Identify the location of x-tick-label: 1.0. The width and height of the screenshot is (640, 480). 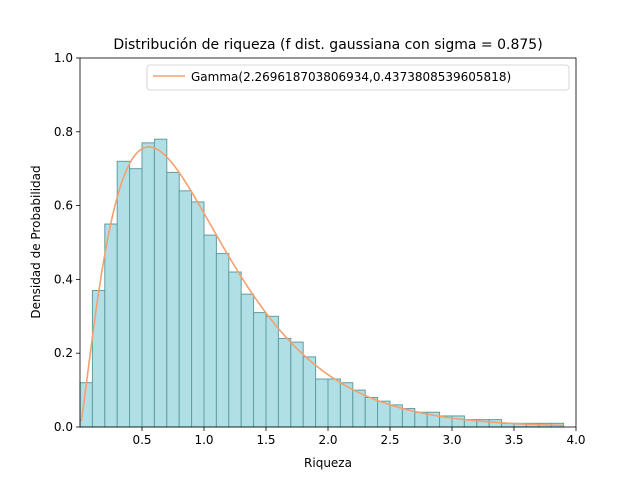
(203, 440).